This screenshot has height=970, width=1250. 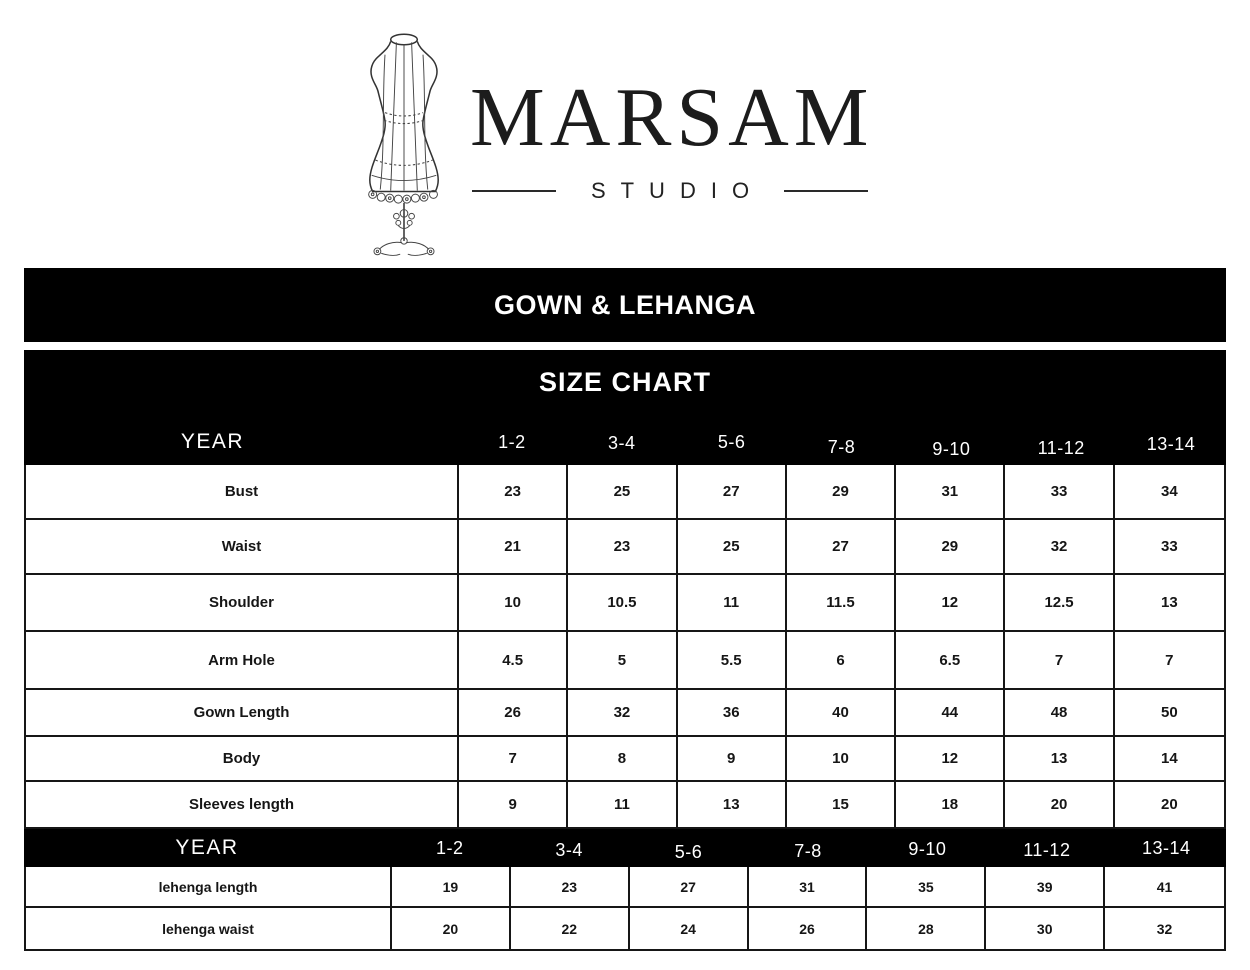 I want to click on row-label: Body, so click(x=242, y=758).